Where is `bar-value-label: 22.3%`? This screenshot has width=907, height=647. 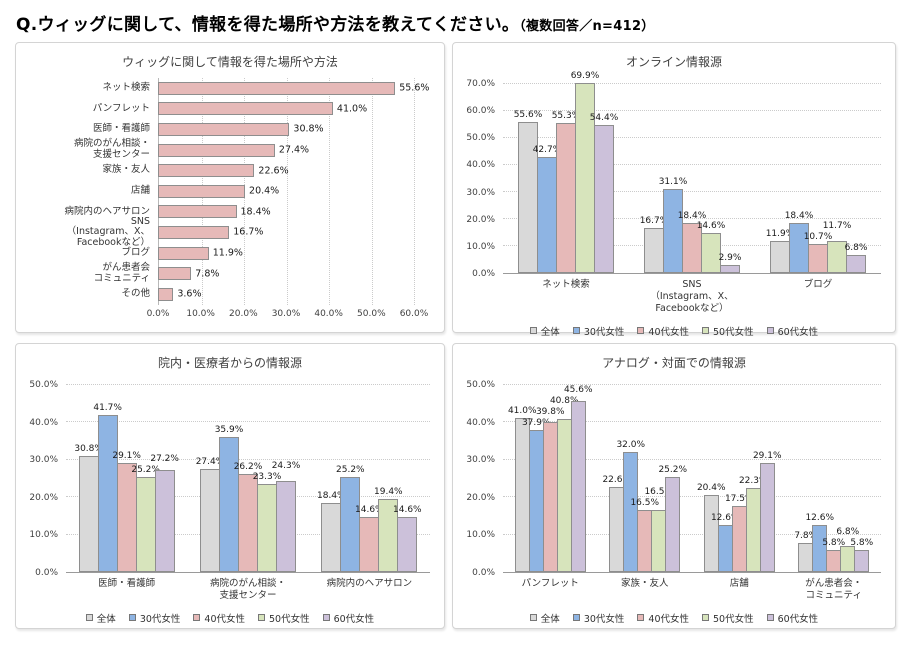
bar-value-label: 22.3% is located at coordinates (753, 481).